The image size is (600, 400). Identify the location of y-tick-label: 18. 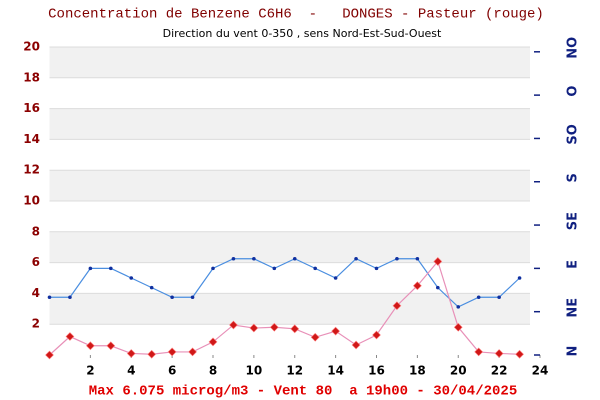
(31, 77).